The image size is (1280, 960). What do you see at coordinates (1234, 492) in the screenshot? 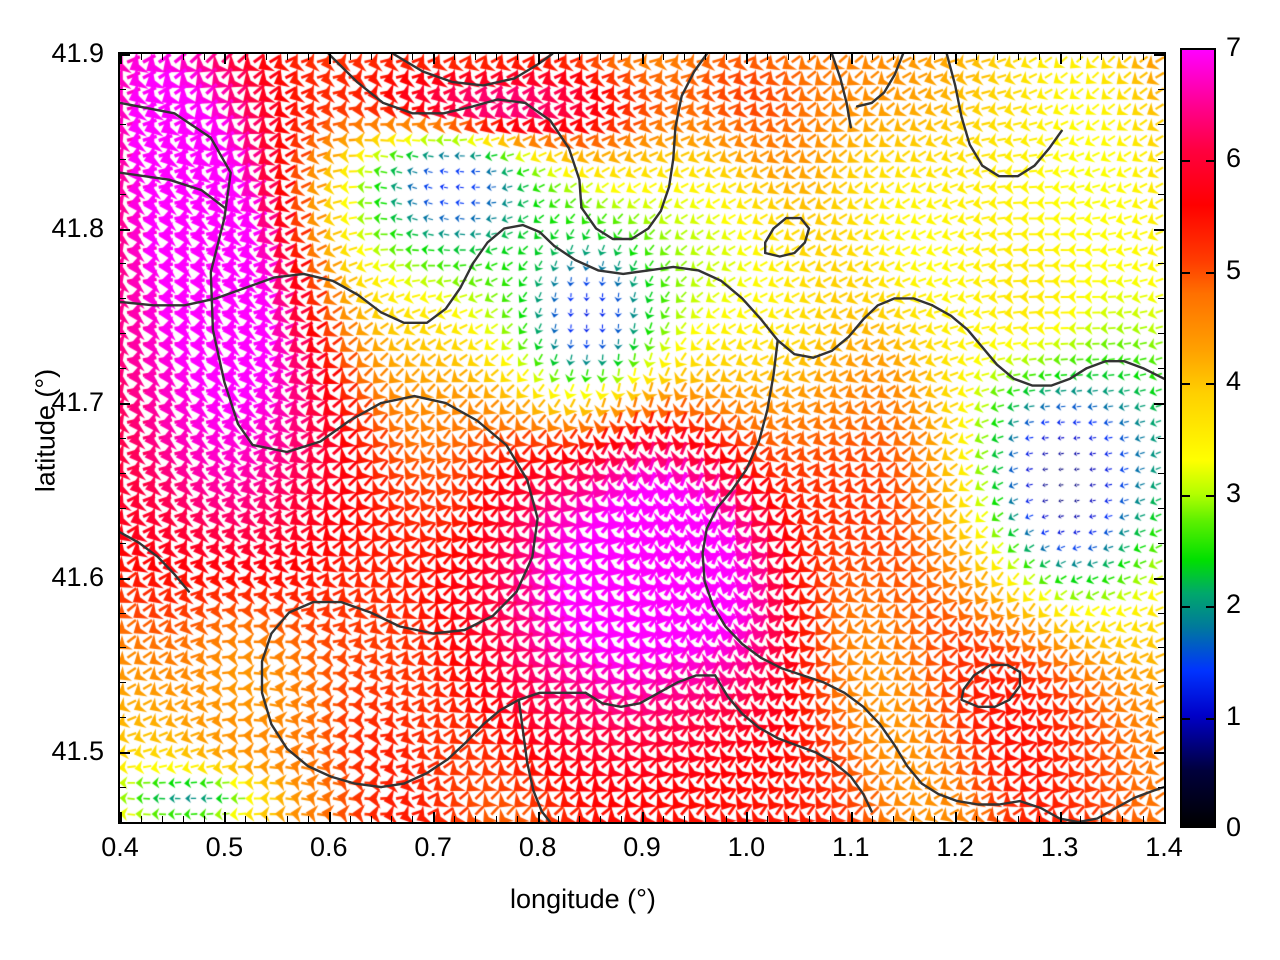
I see `colorbar-tick-label: 3` at bounding box center [1234, 492].